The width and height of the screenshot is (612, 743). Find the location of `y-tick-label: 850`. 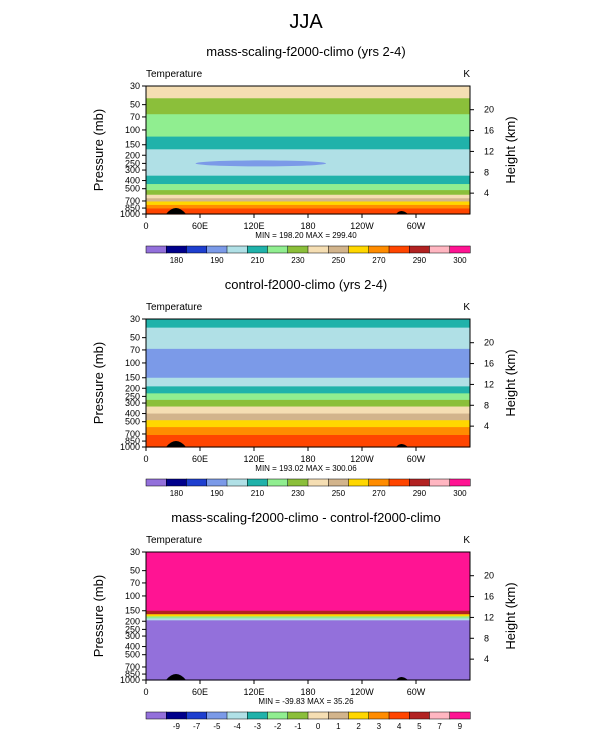

y-tick-label: 850 is located at coordinates (132, 674).